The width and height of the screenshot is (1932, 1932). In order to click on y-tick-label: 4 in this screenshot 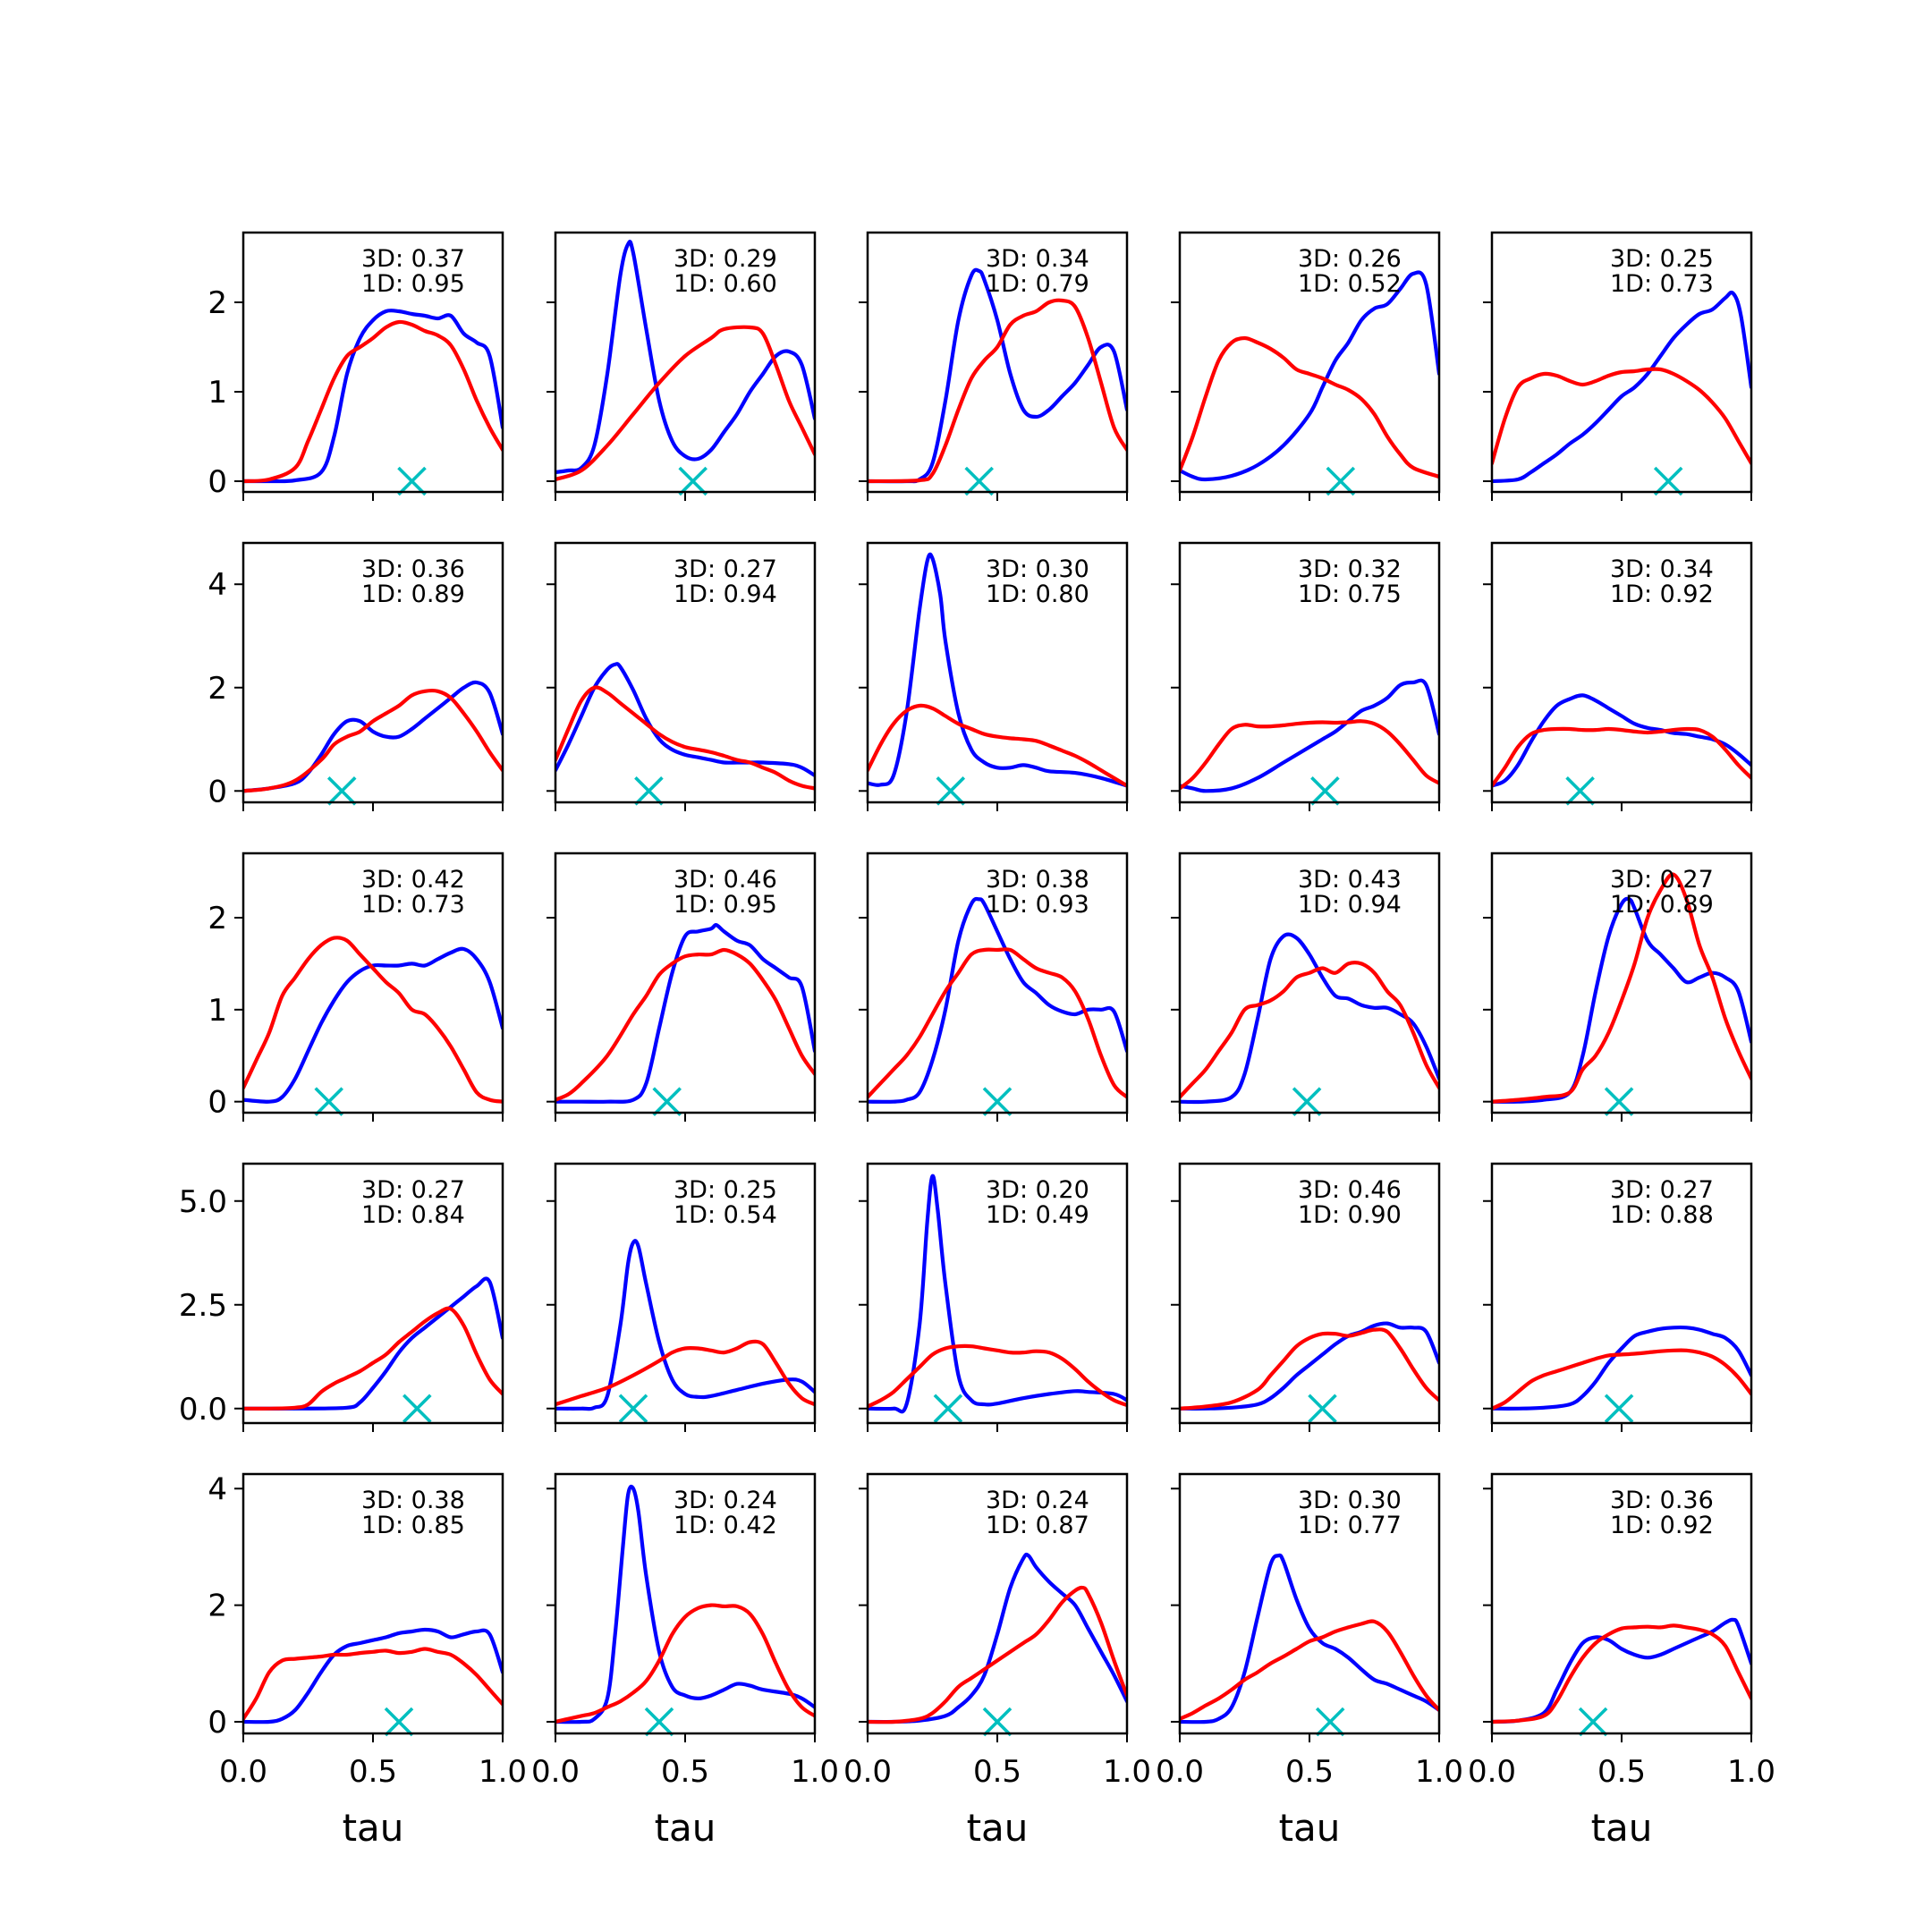, I will do `click(217, 585)`.